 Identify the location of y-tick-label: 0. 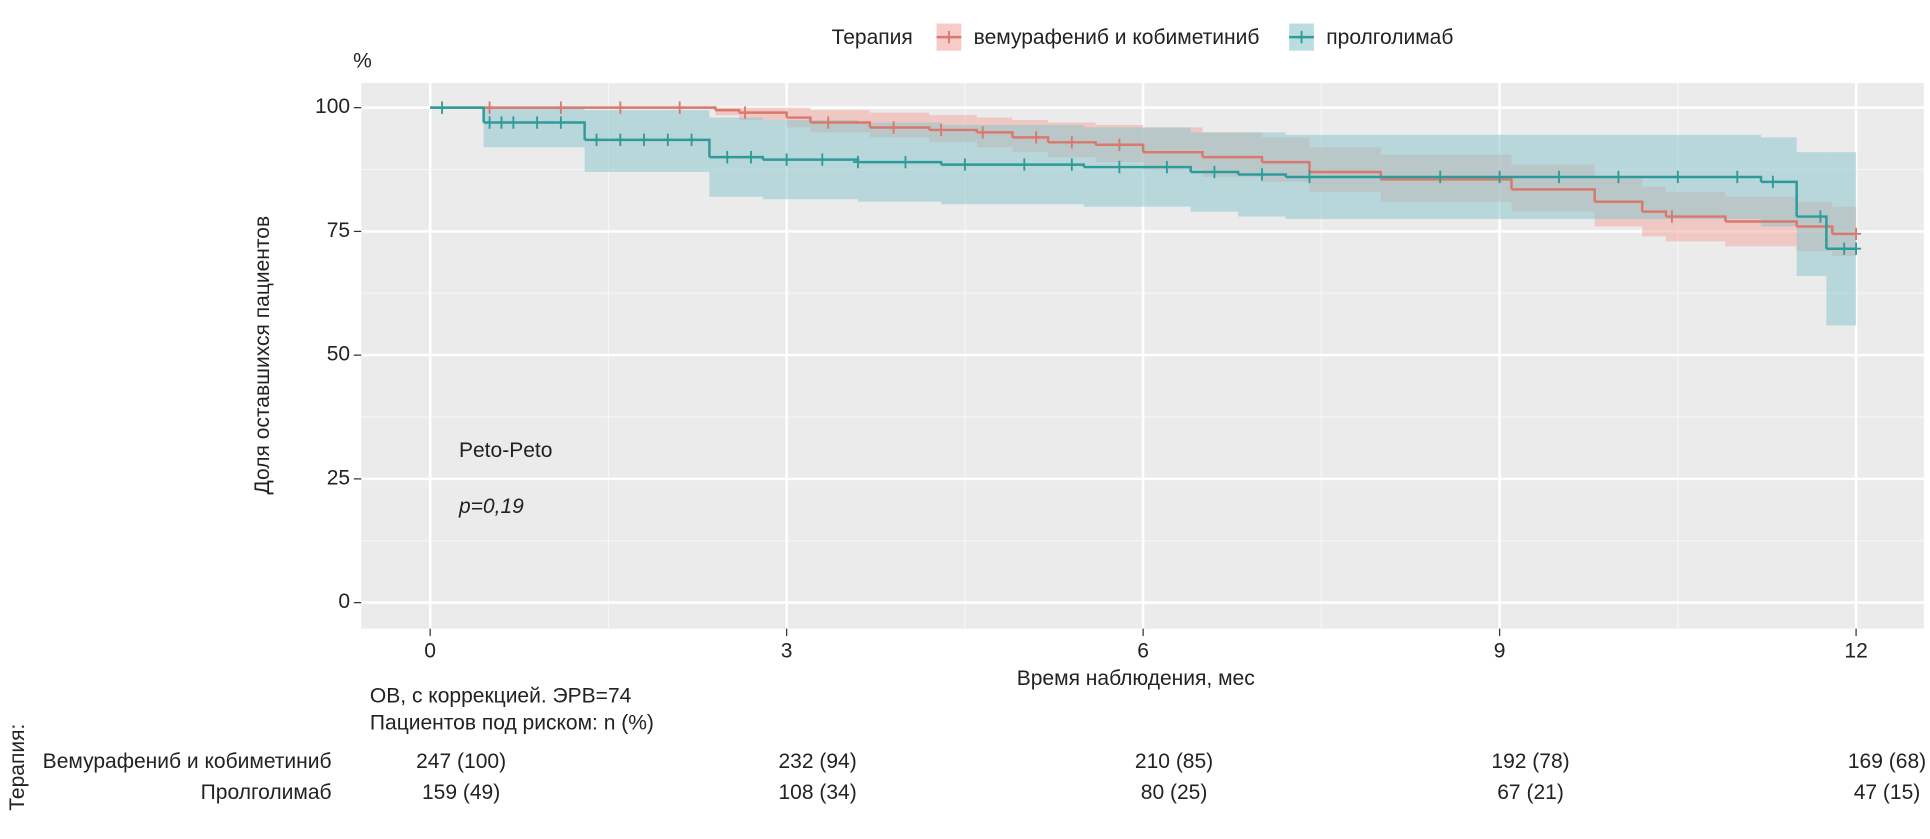
(344, 601).